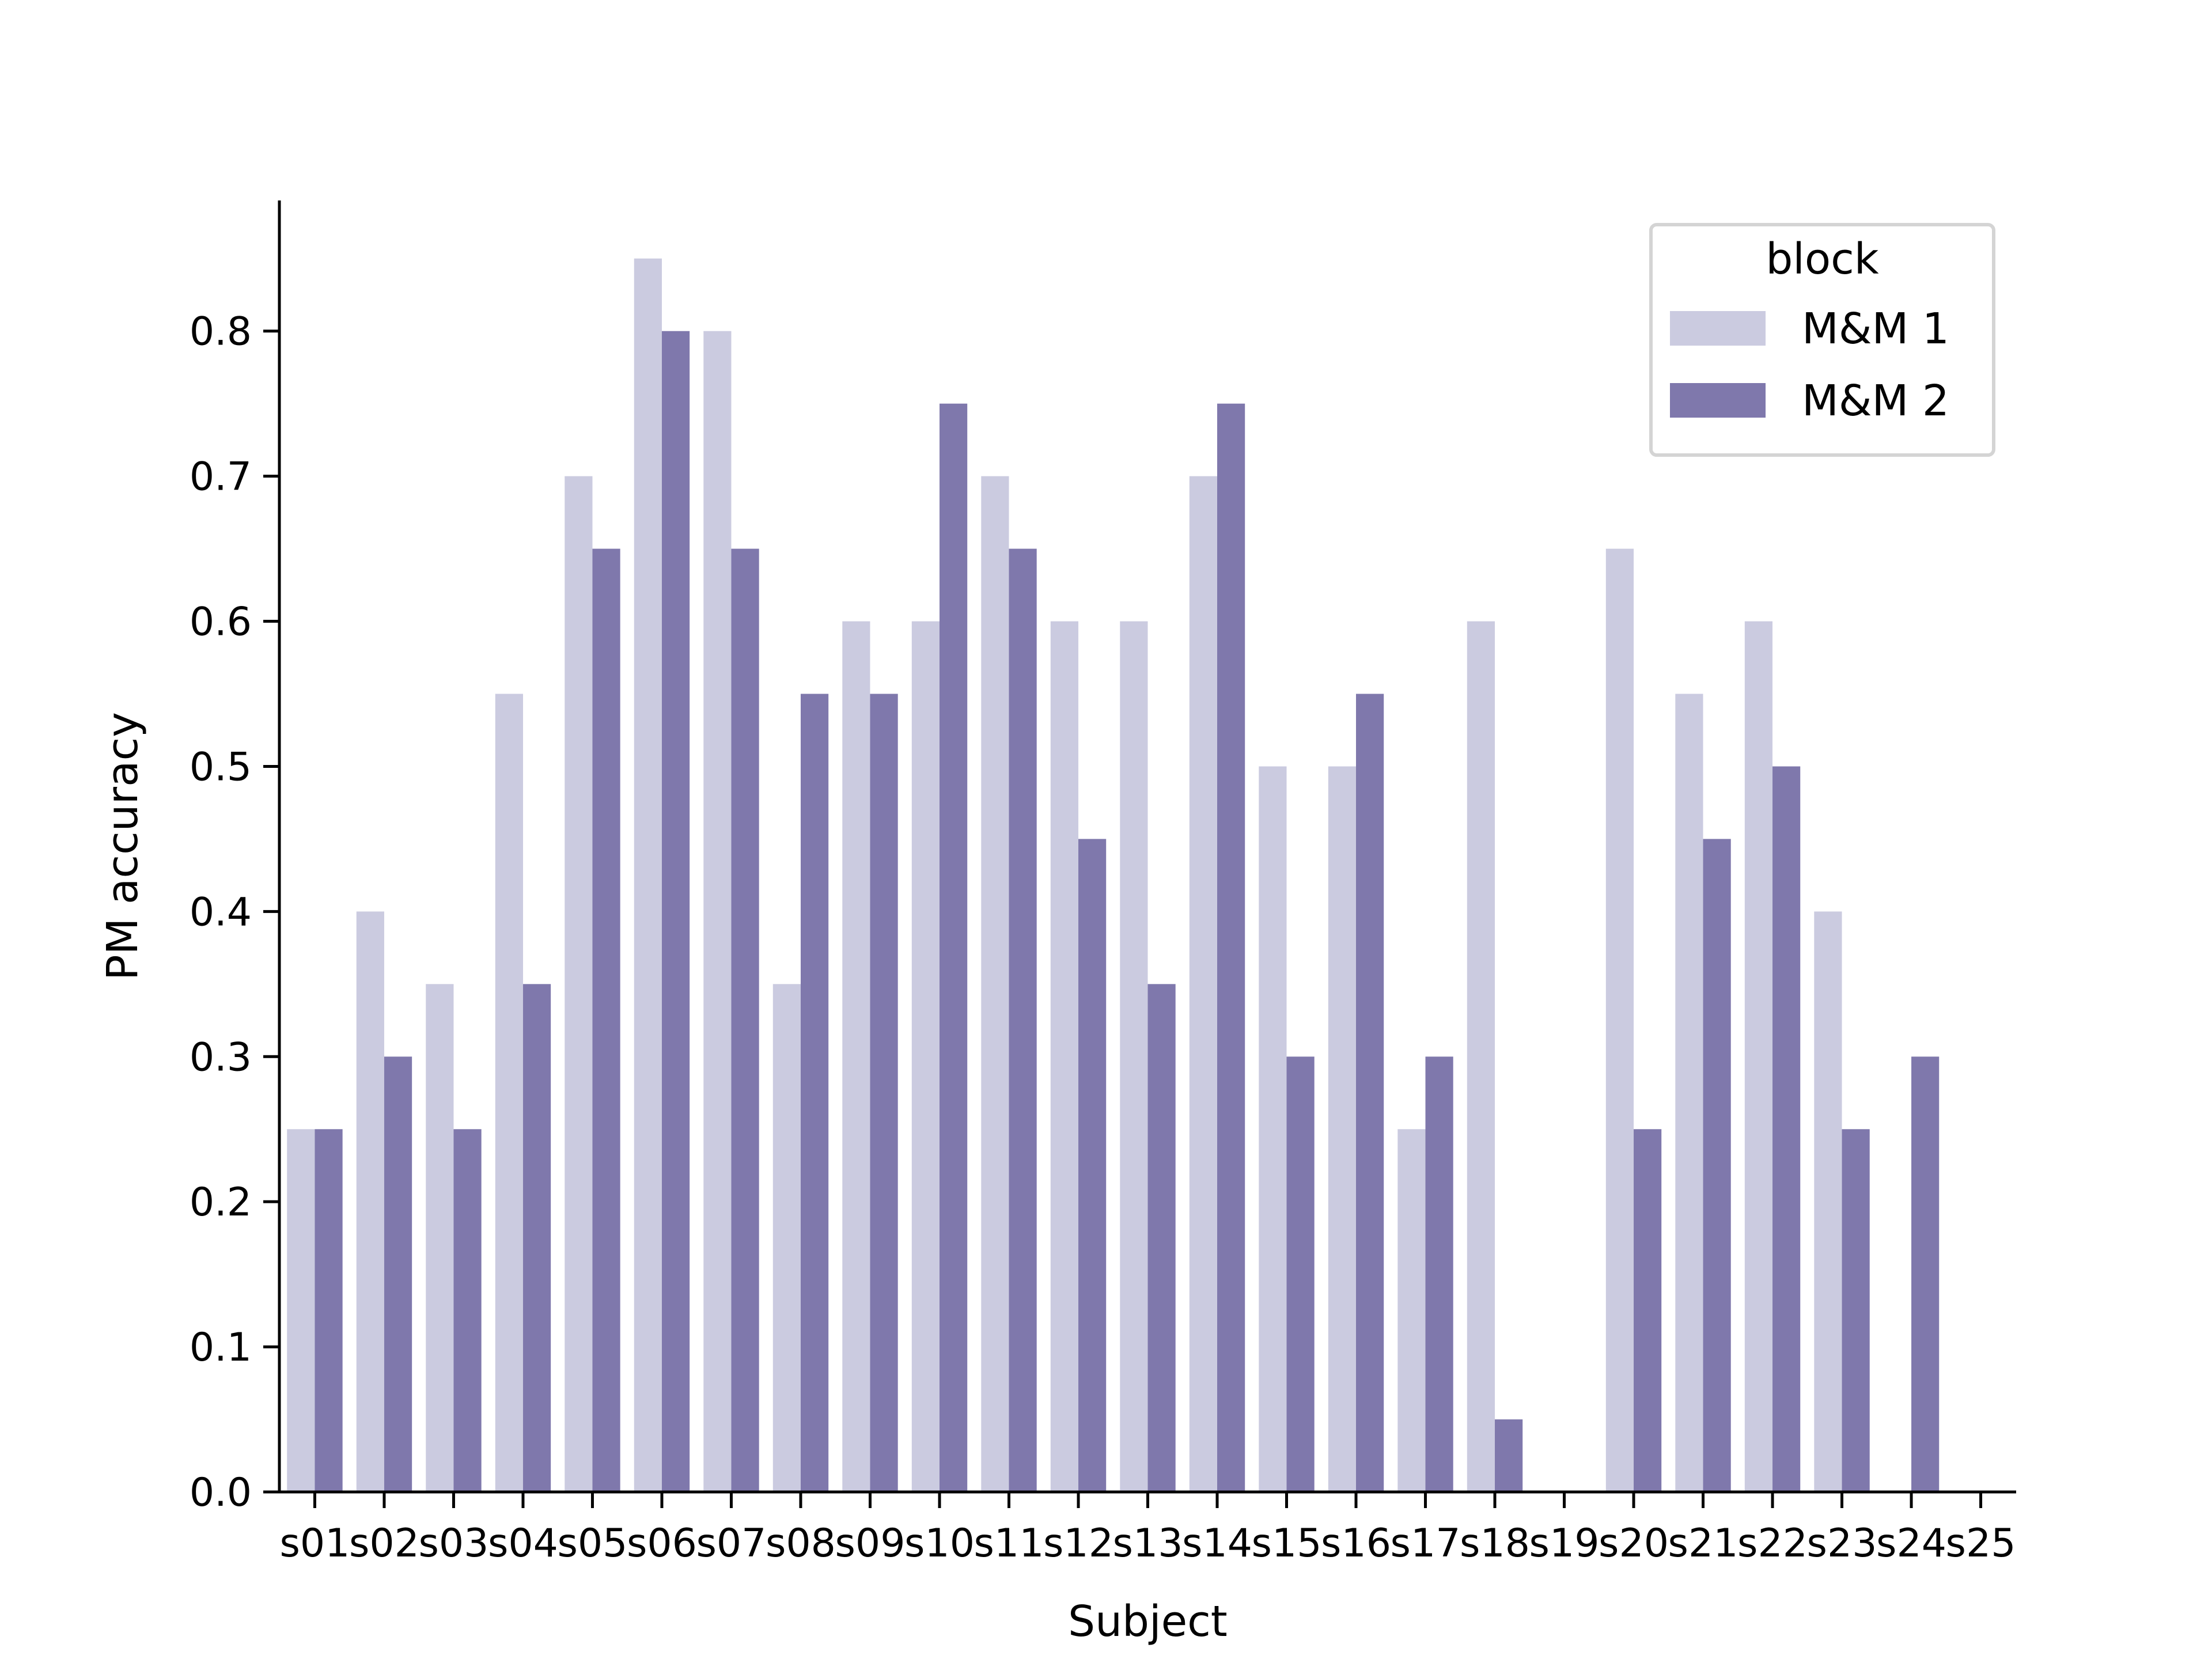 The height and width of the screenshot is (1659, 2212). I want to click on y-axis: 0.0 0.1 0.2 0.3 0.4 0.5 0.6 0.7 0.8, so click(235, 858).